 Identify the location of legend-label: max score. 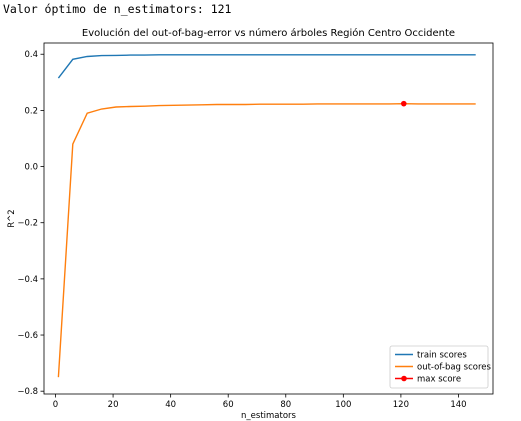
(439, 380).